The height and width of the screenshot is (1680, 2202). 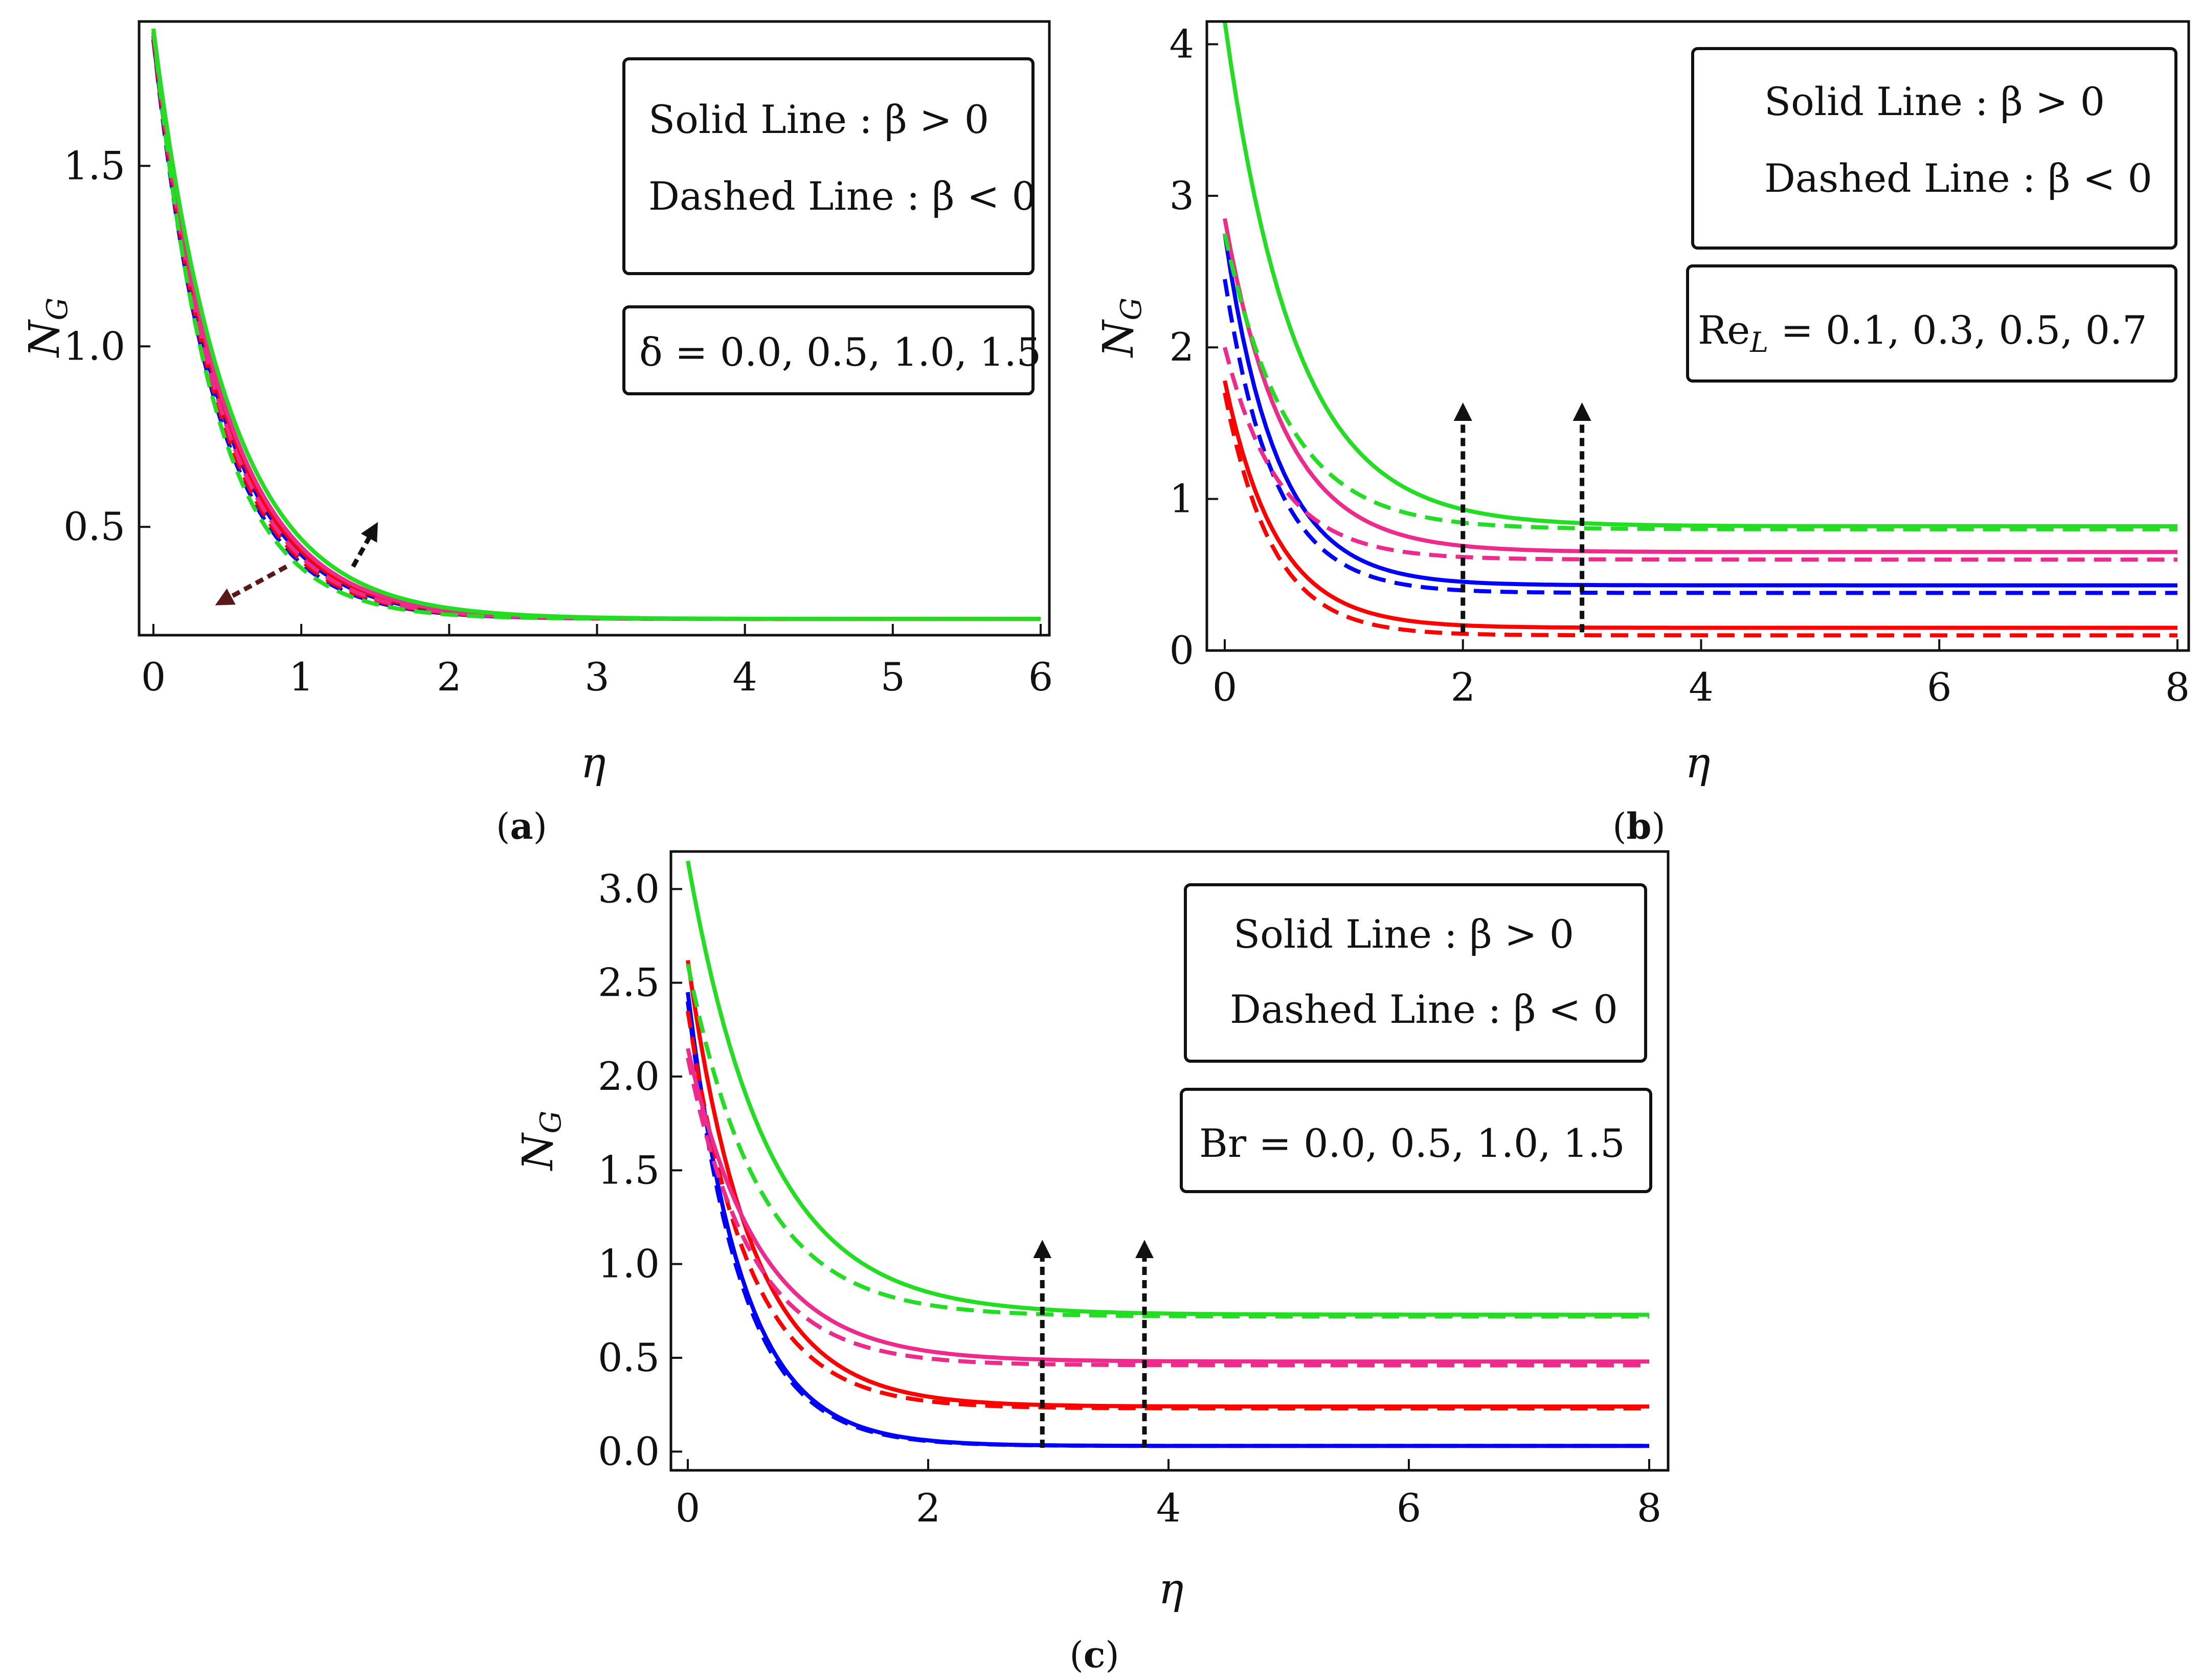 I want to click on legend-box-param-c: Br = 0.0, 0.5, 1.0, 1.5, so click(x=1416, y=1140).